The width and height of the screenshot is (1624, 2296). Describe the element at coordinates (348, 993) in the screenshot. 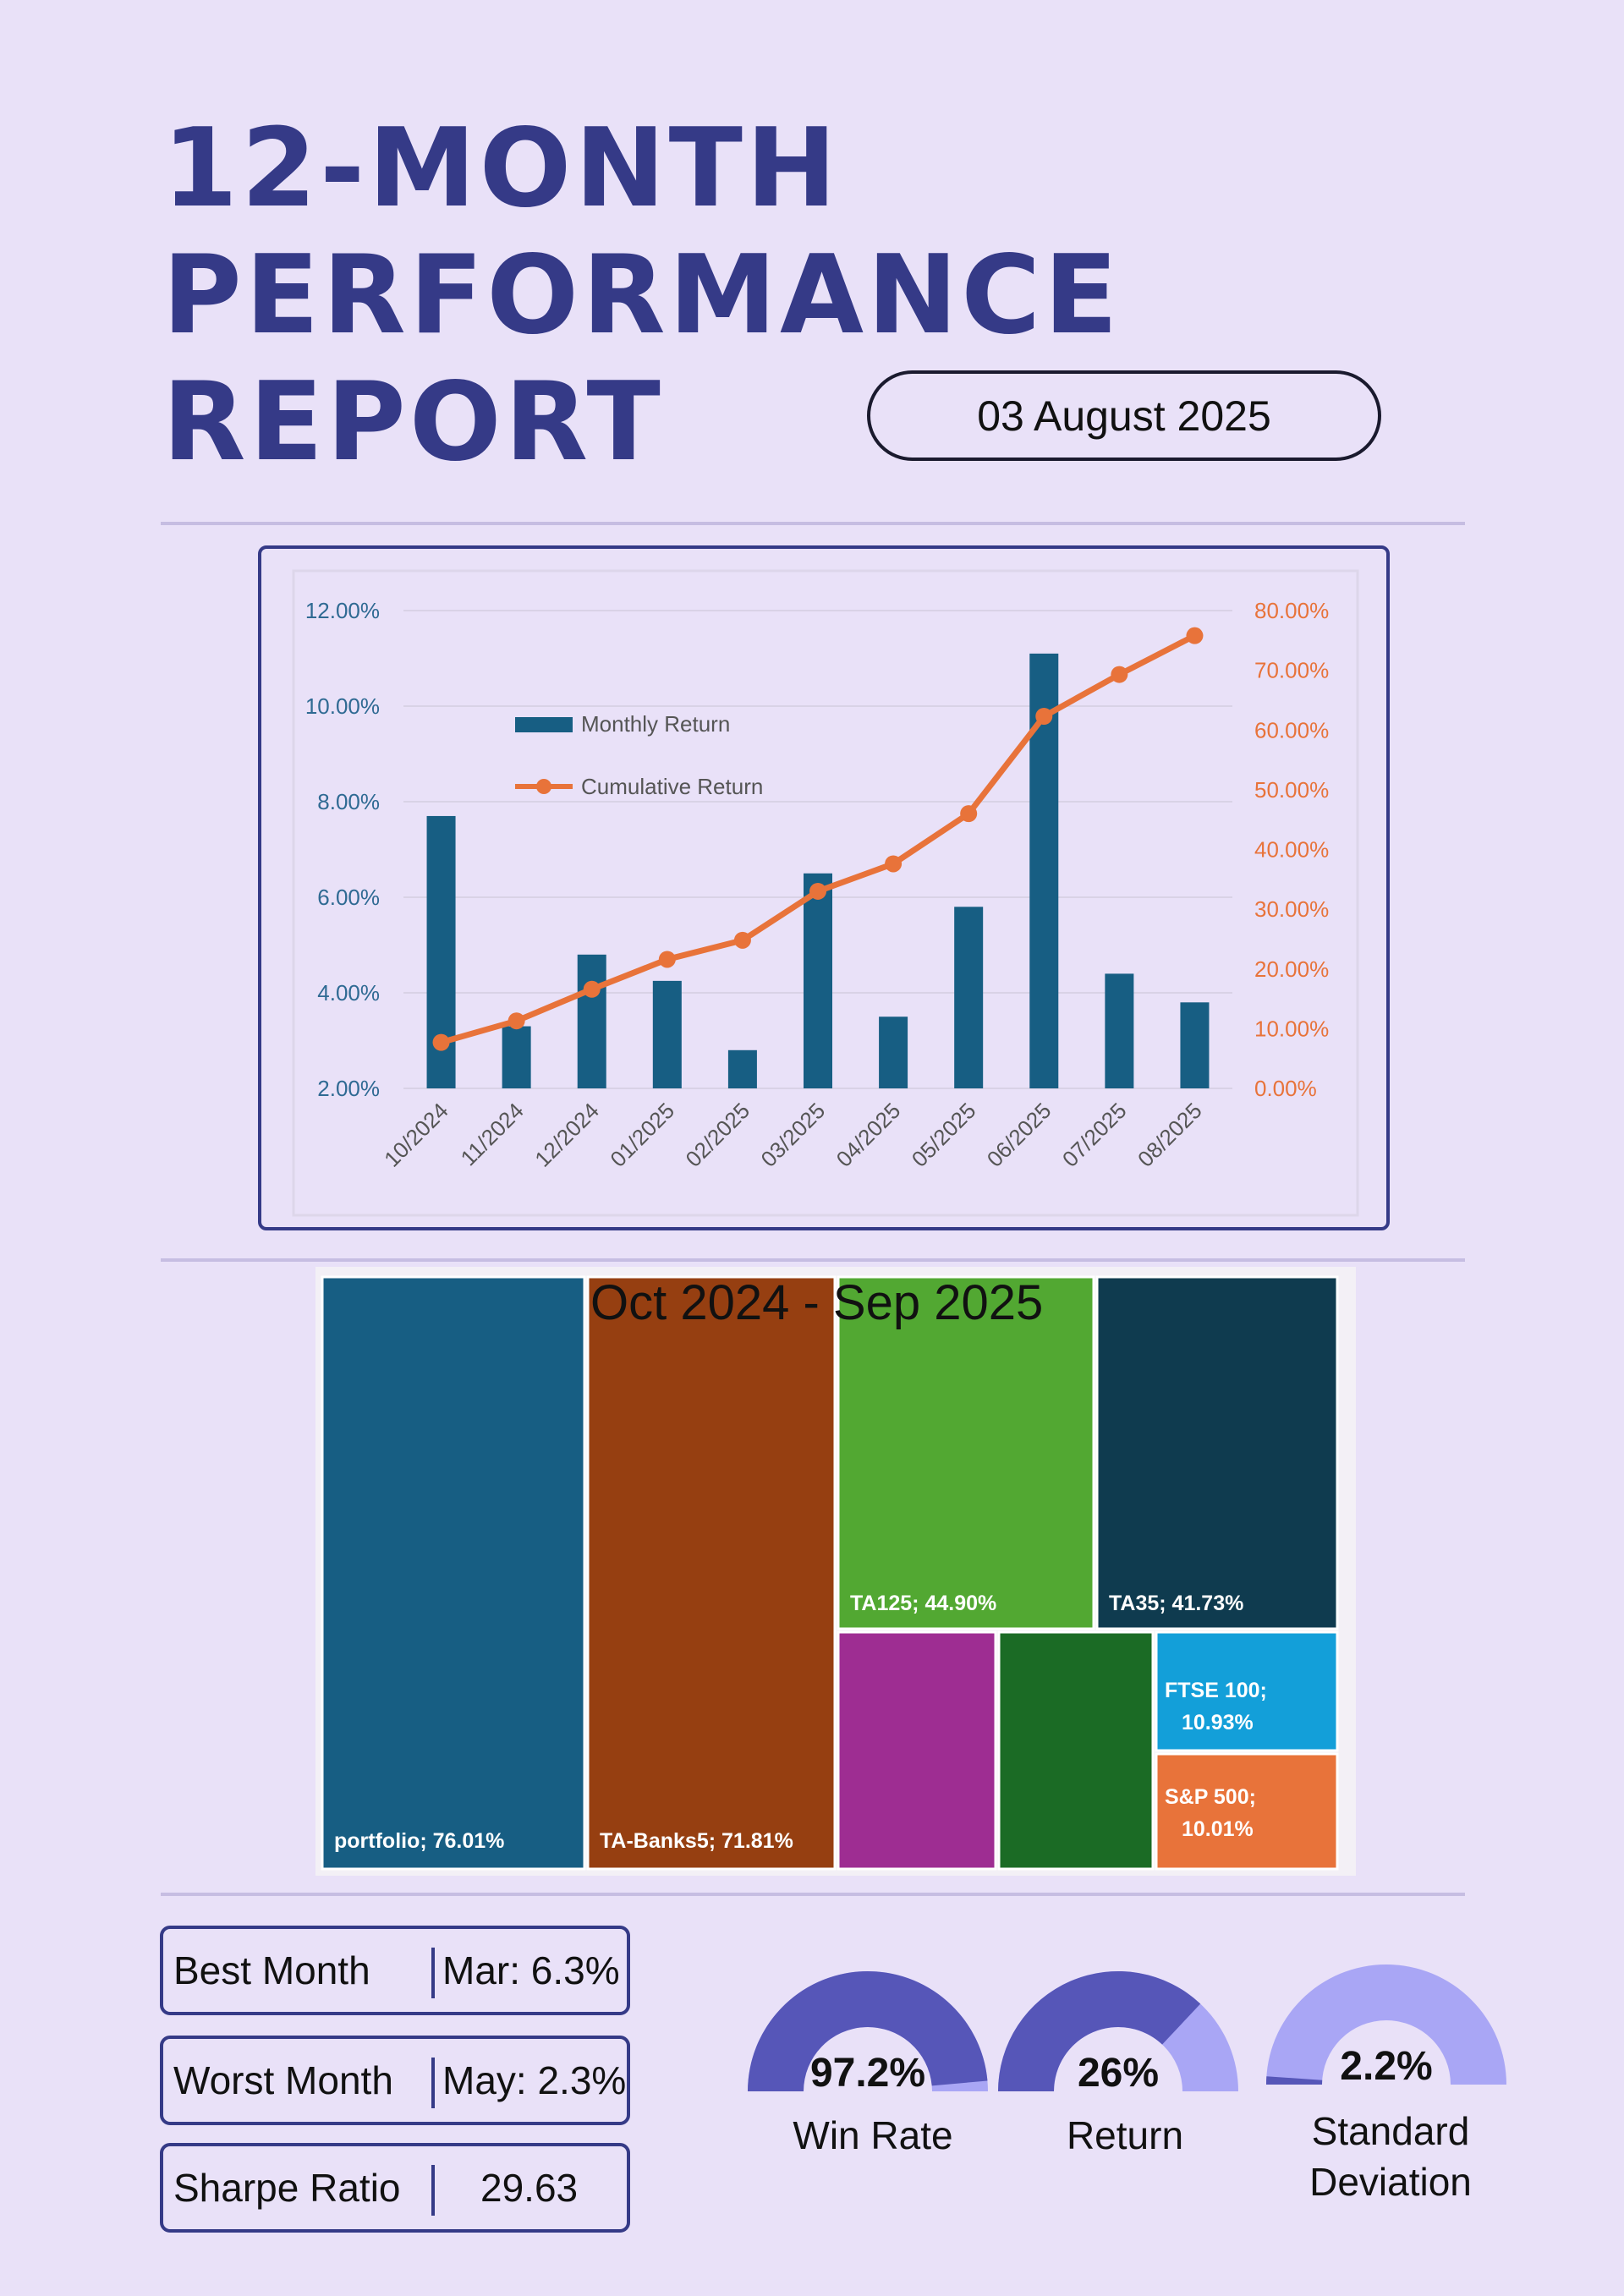

I see `y-left-tick-label: 4.00%` at that location.